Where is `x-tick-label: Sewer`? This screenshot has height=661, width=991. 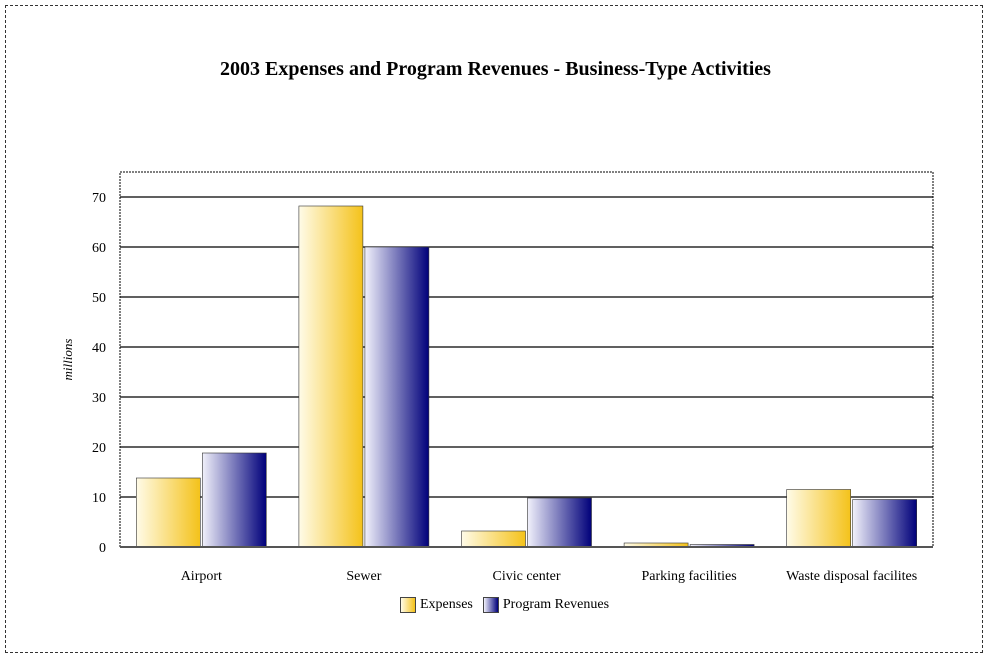 x-tick-label: Sewer is located at coordinates (363, 576).